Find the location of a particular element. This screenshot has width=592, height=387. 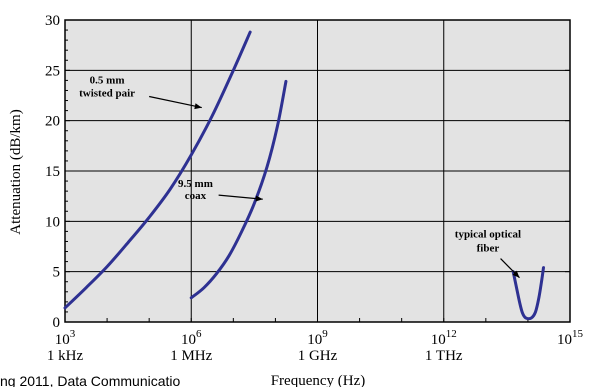

x-tick-label: 10¹⁵ is located at coordinates (570, 338).